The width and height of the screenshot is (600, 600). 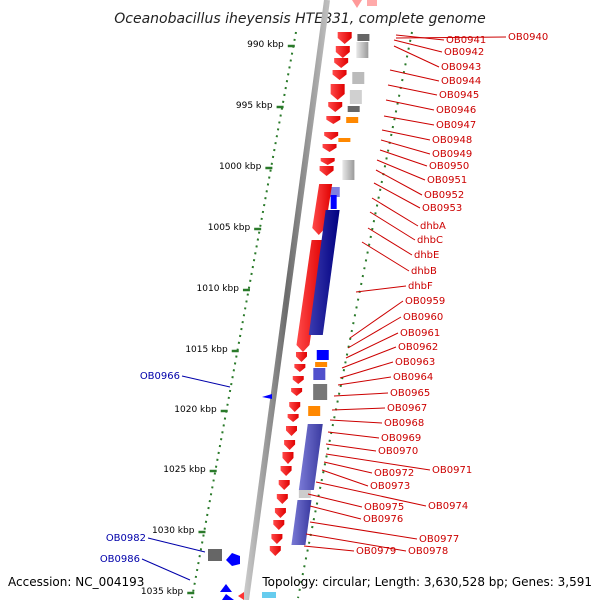 What do you see at coordinates (390, 486) in the screenshot?
I see `gene-label-ob0973: OB0973` at bounding box center [390, 486].